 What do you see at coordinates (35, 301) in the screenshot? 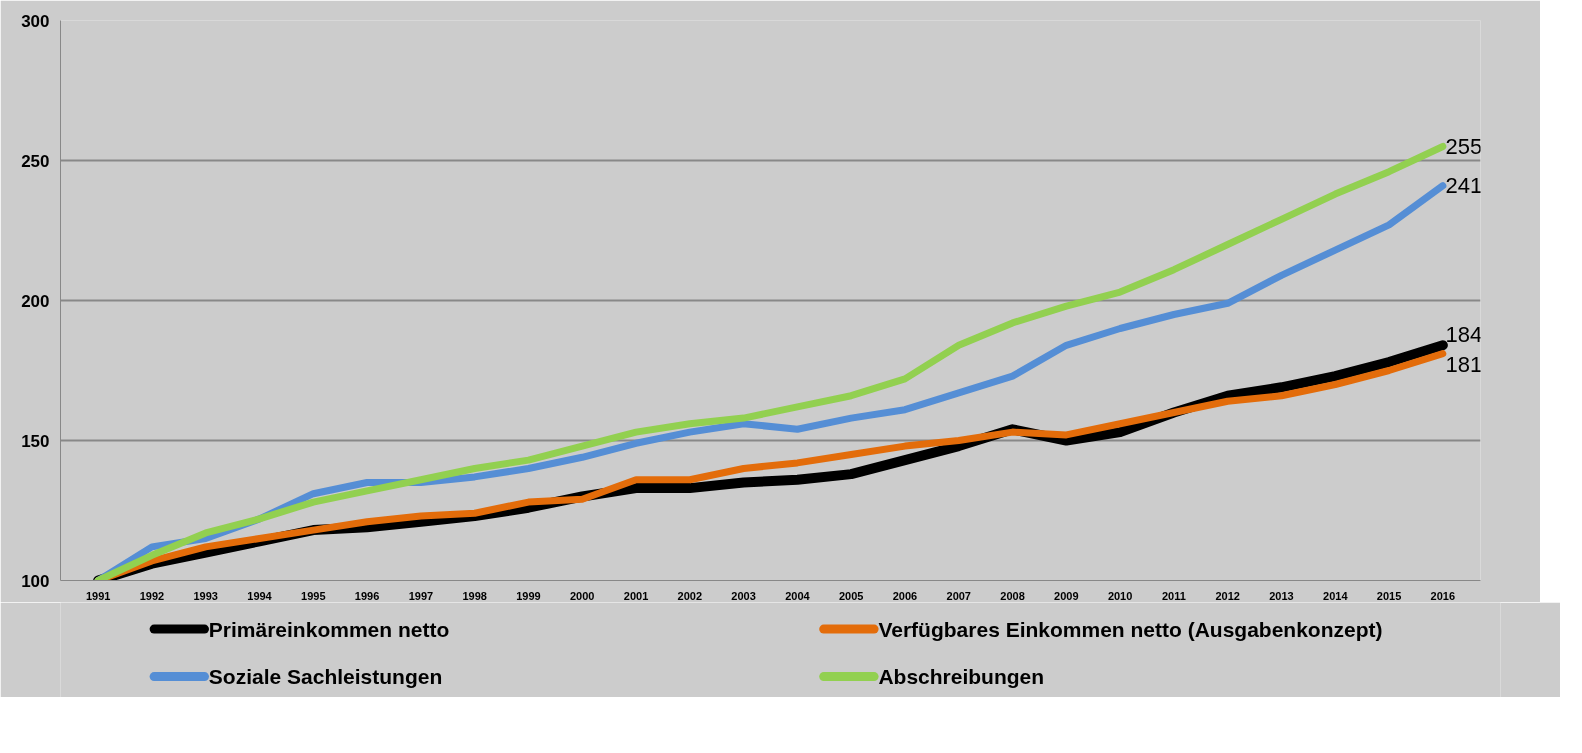
I see `y-tick-label: 200` at bounding box center [35, 301].